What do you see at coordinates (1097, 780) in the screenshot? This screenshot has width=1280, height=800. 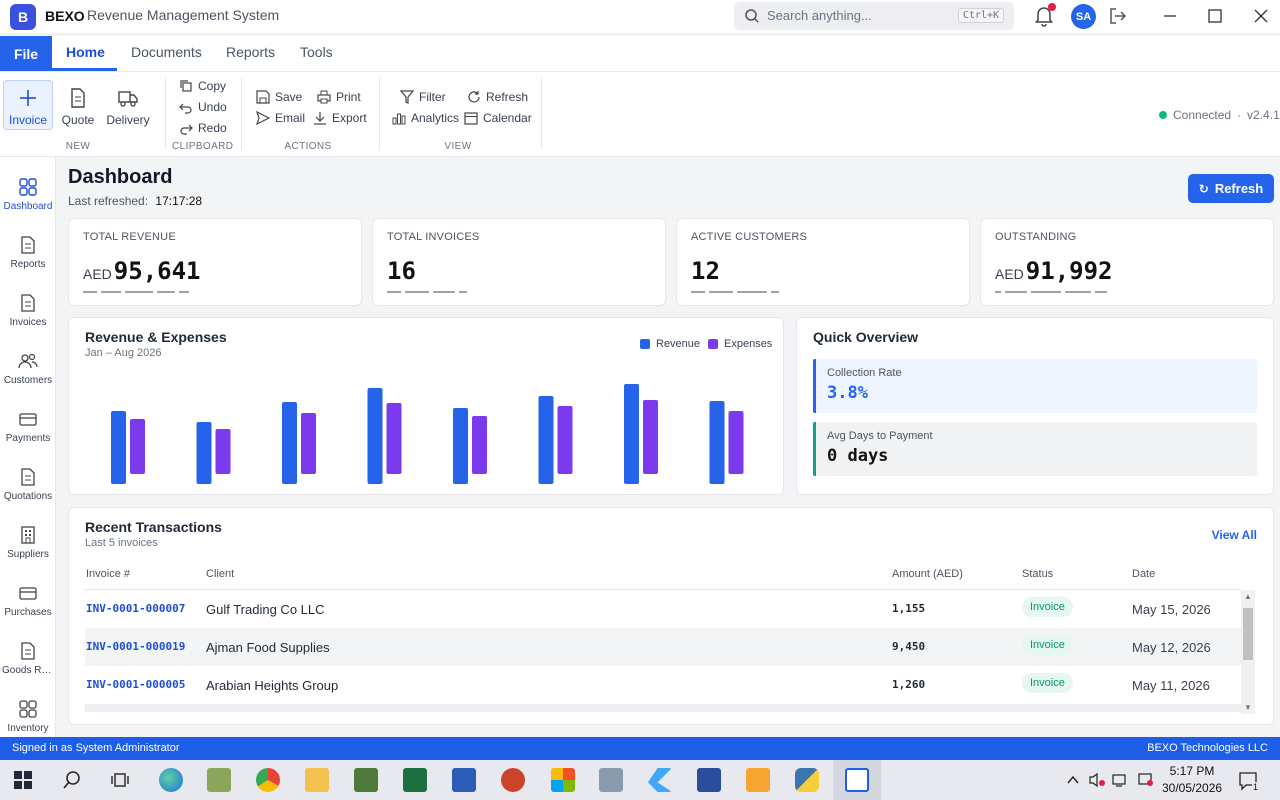 I see `volume-muted-icon` at bounding box center [1097, 780].